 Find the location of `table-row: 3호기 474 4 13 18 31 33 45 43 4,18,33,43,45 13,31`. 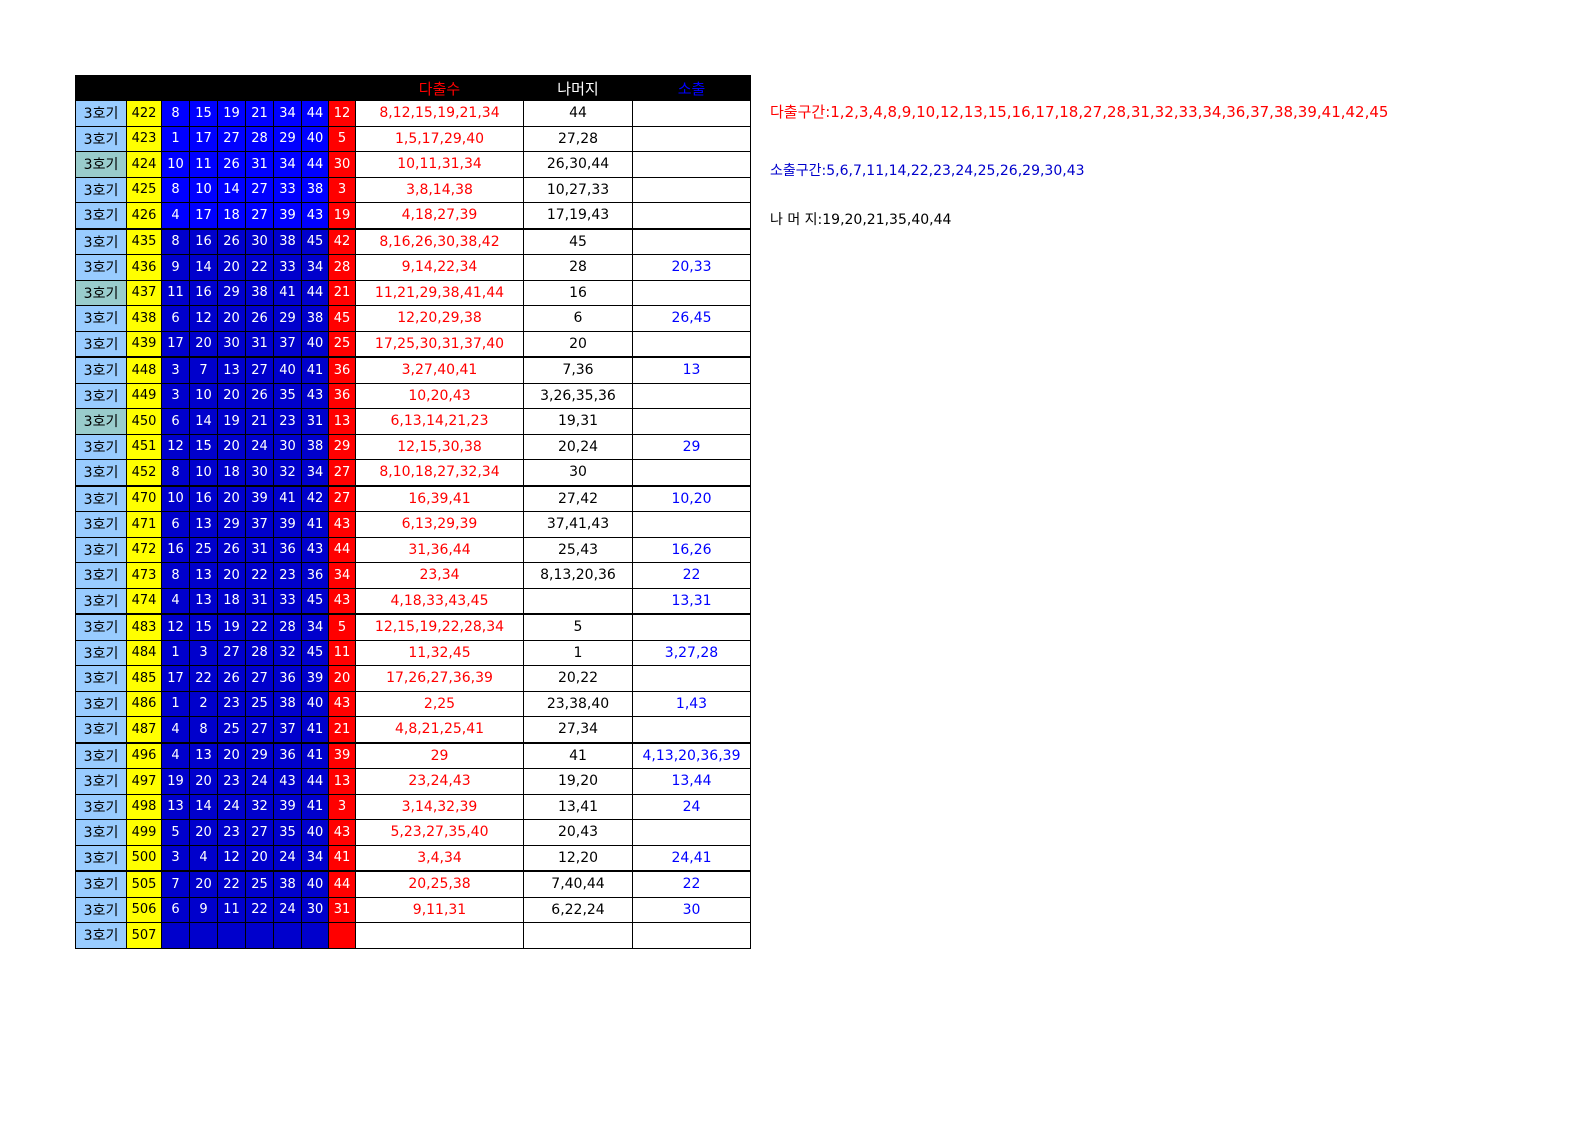

table-row: 3호기 474 4 13 18 31 33 45 43 4,18,33,43,45 13,31 is located at coordinates (413, 601).